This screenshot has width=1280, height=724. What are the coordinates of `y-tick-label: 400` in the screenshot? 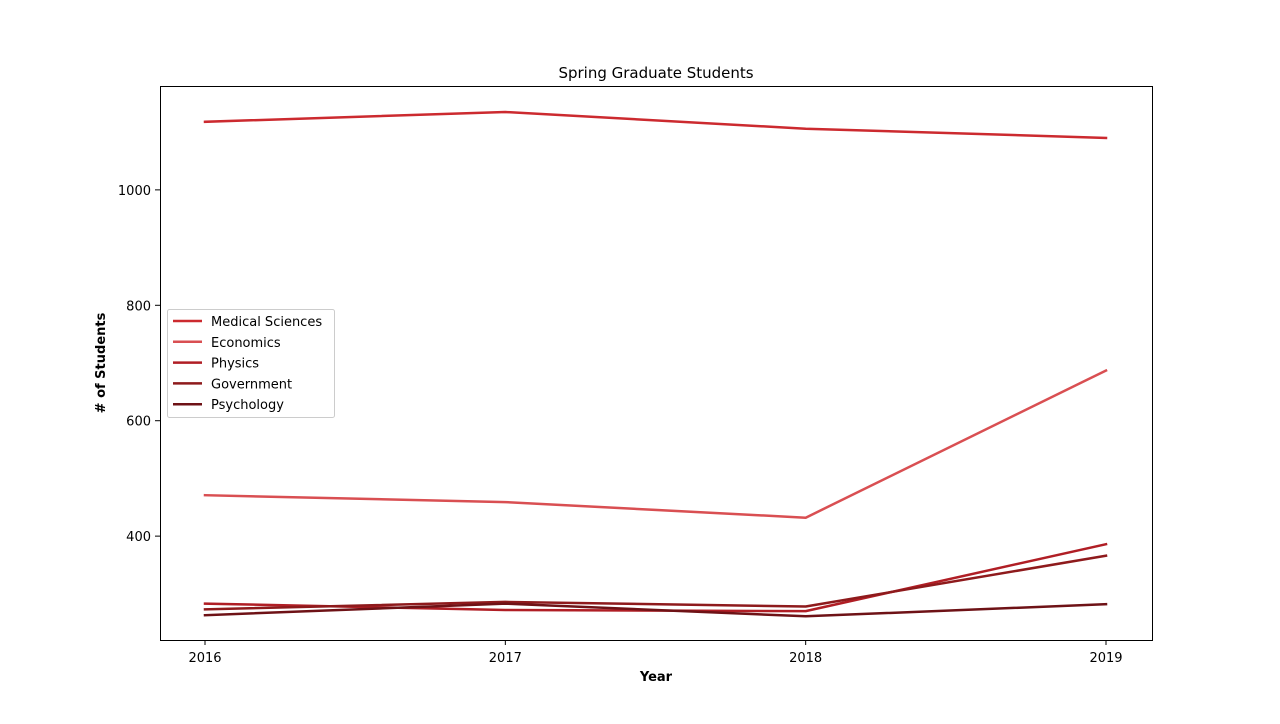 It's located at (138, 537).